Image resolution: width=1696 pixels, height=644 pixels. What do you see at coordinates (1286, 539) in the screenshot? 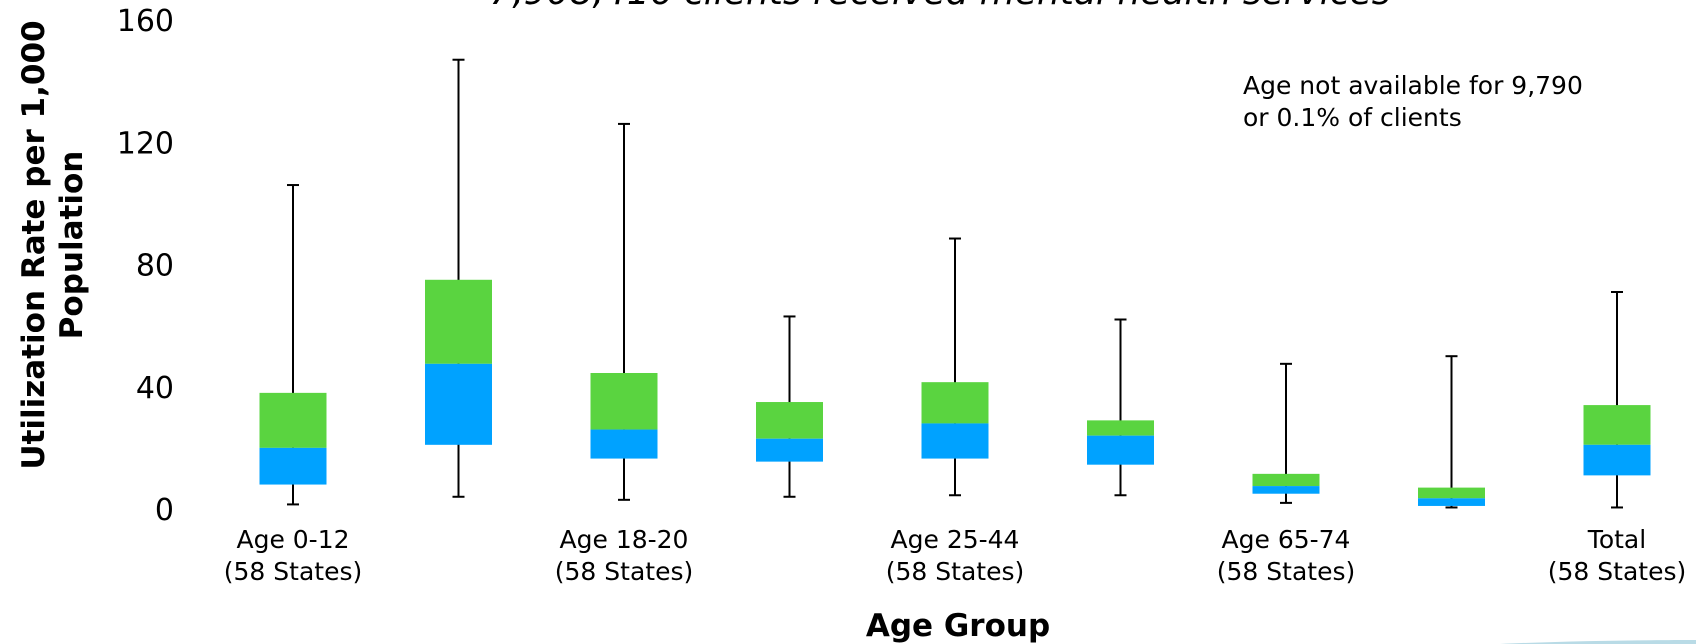
I see `x-category-label: Age 65-74` at bounding box center [1286, 539].